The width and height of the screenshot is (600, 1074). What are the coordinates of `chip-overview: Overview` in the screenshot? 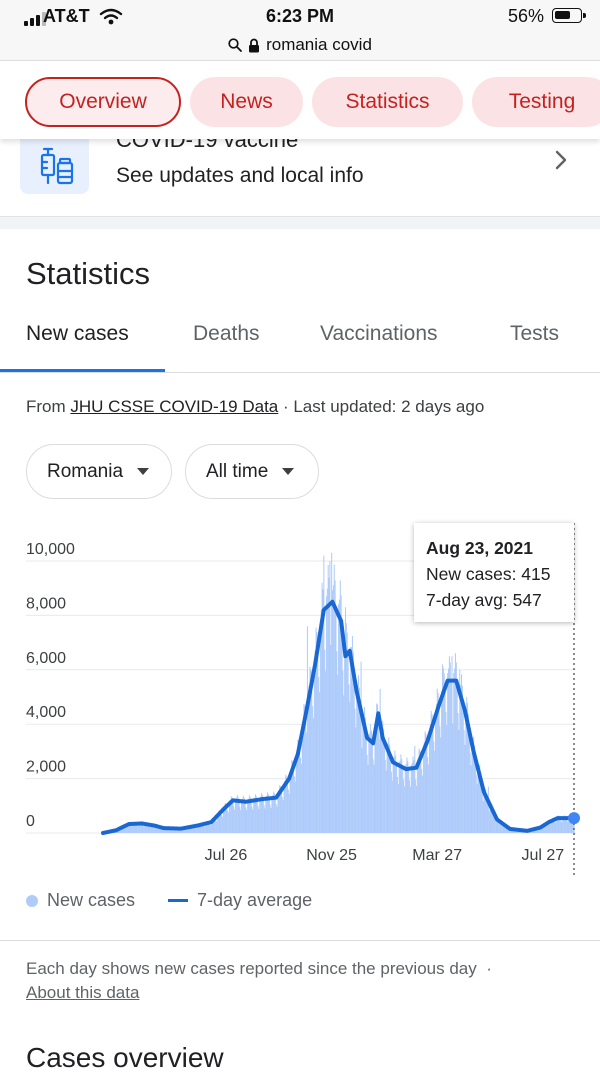 It's located at (103, 102).